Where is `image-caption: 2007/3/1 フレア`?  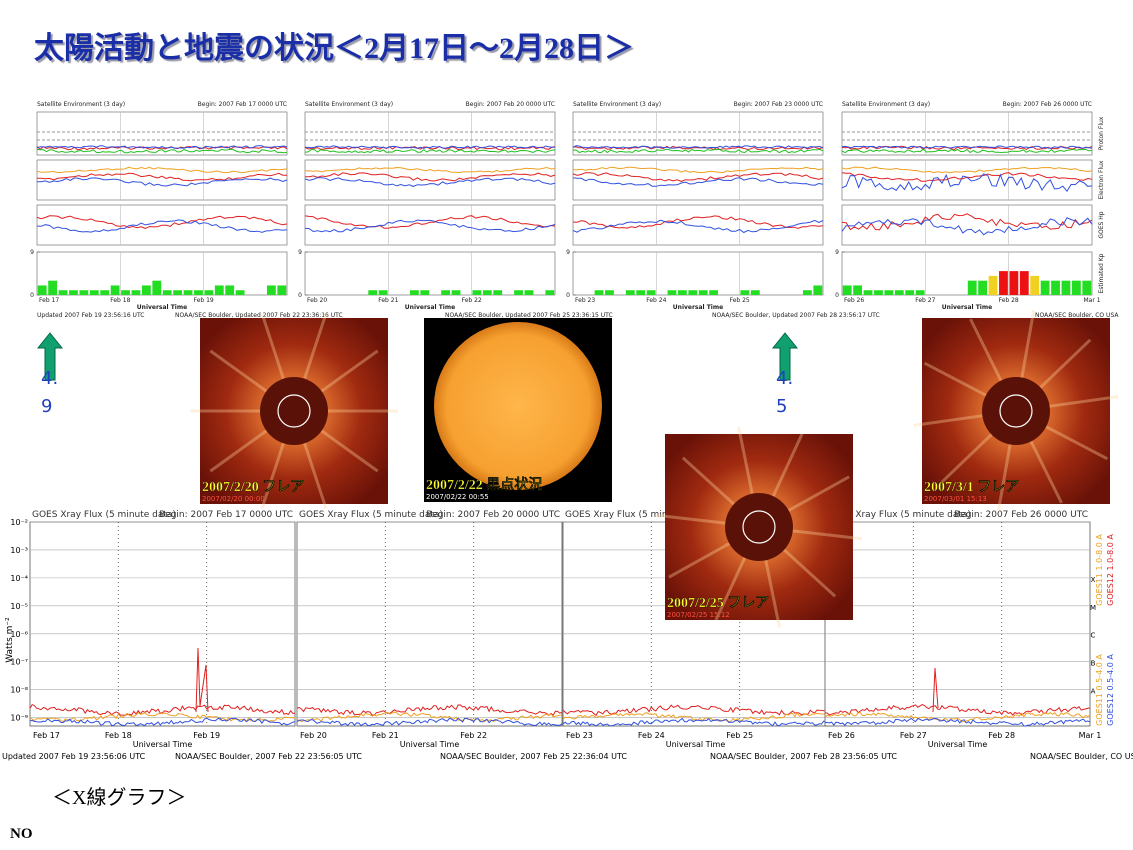 image-caption: 2007/3/1 フレア is located at coordinates (971, 487).